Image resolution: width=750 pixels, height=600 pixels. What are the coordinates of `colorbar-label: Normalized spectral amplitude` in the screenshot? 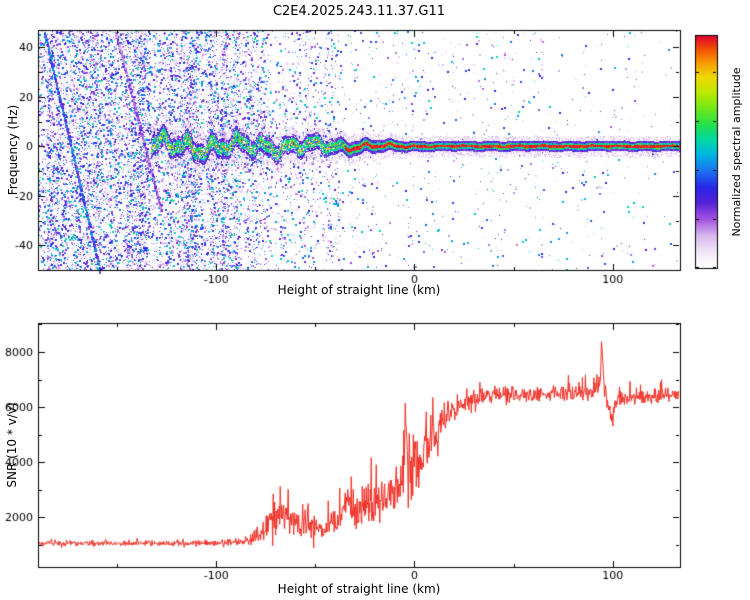 It's located at (736, 152).